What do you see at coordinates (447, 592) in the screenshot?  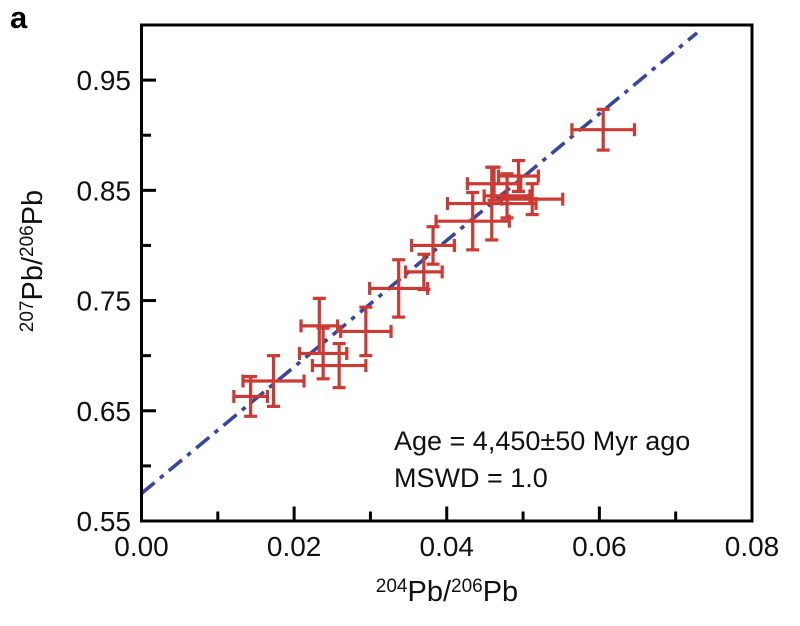 I see `x-axis-title: 204​Pb/206​Pb` at bounding box center [447, 592].